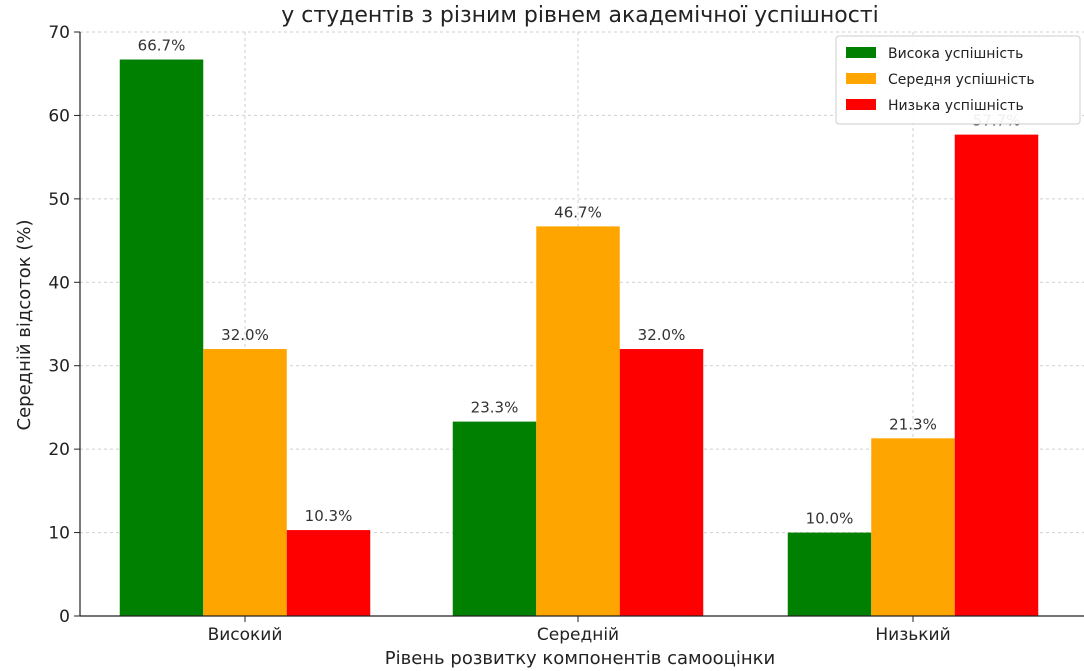 The image size is (1084, 671). What do you see at coordinates (245, 635) in the screenshot?
I see `x-tick-label: Високий` at bounding box center [245, 635].